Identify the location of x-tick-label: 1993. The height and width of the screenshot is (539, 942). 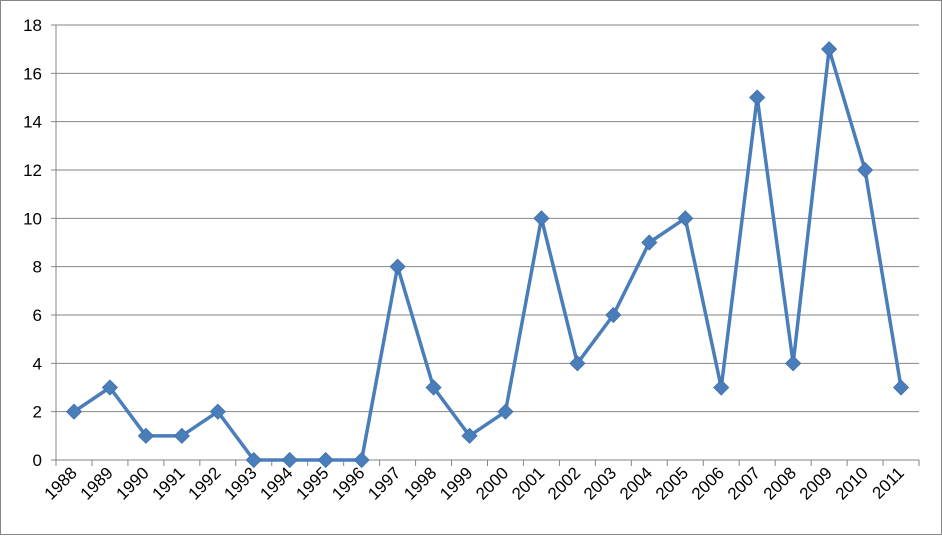
(240, 483).